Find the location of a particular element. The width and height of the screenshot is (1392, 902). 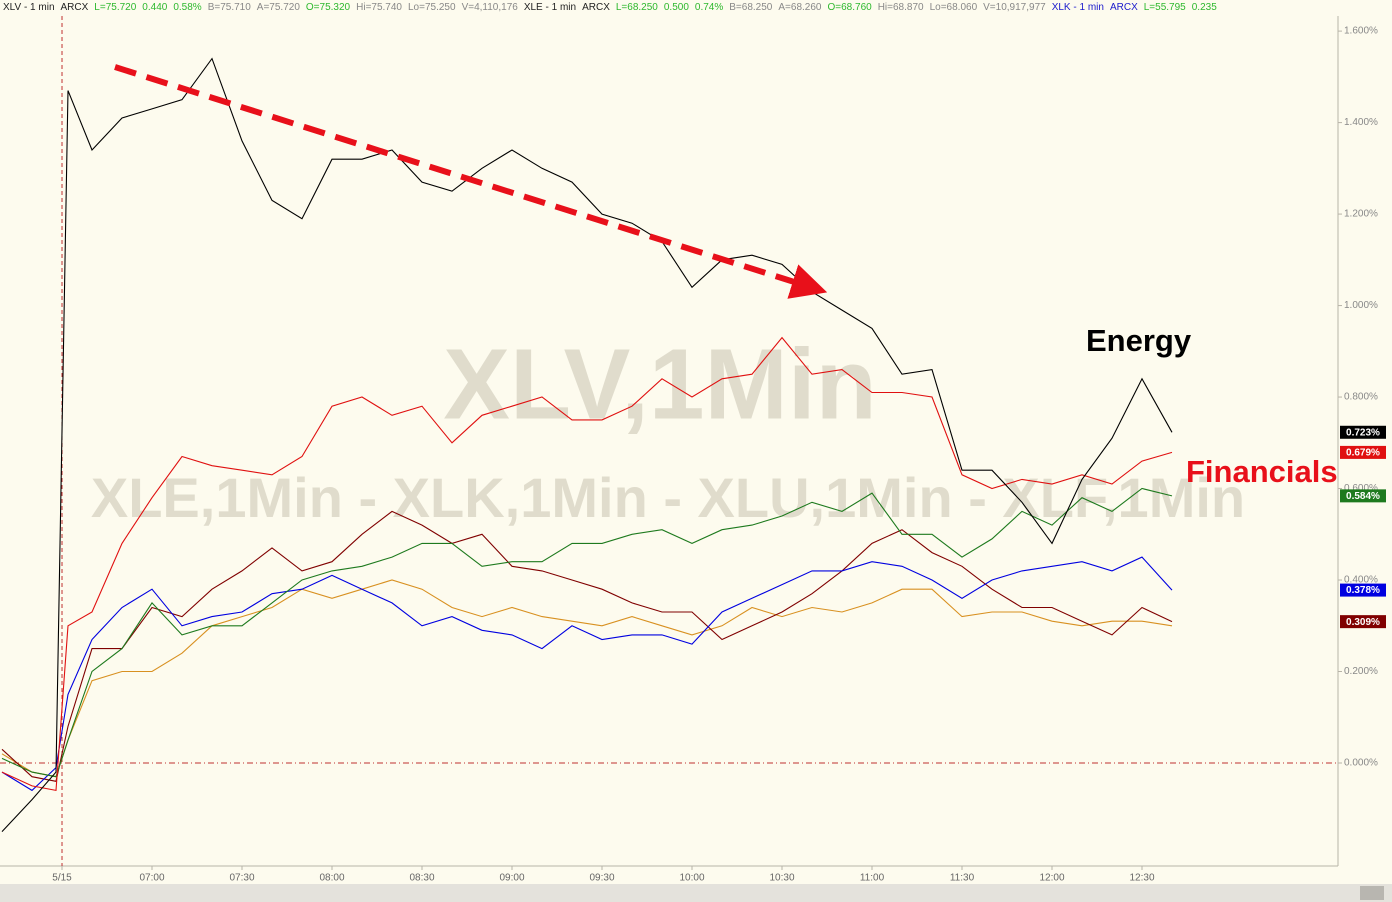

x-tick-label: 10:30 is located at coordinates (781, 878).